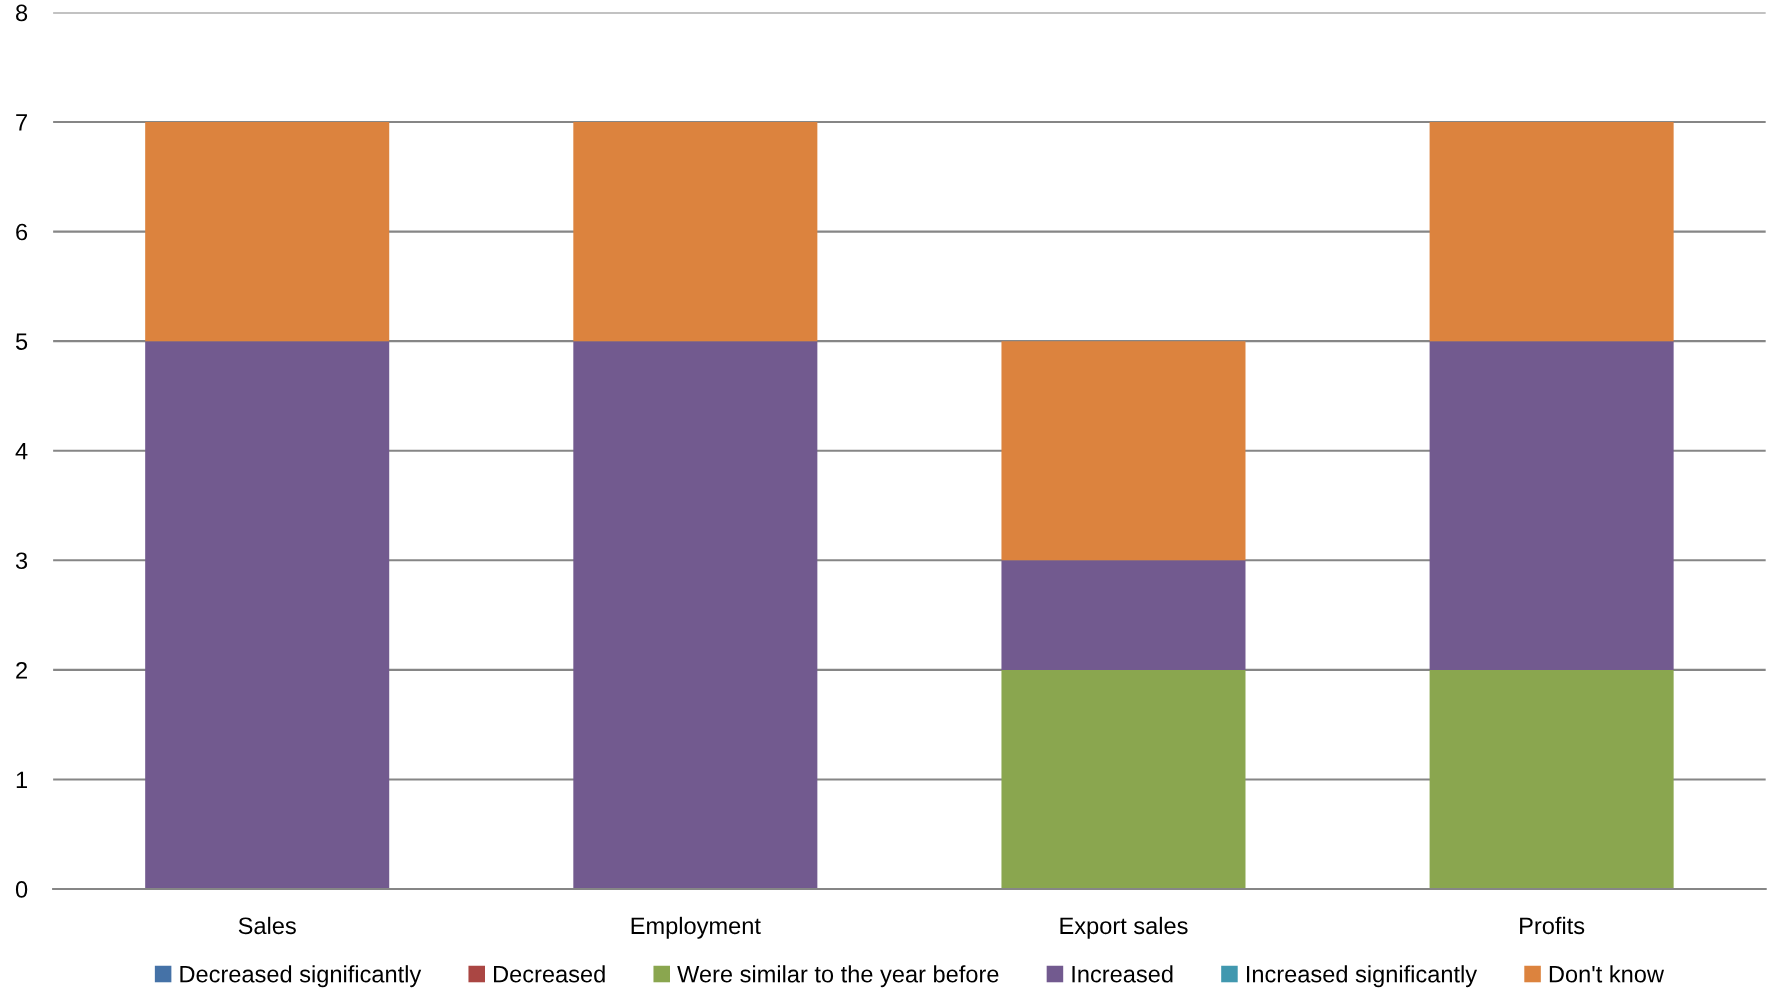  I want to click on legend-label: Don't know, so click(1607, 974).